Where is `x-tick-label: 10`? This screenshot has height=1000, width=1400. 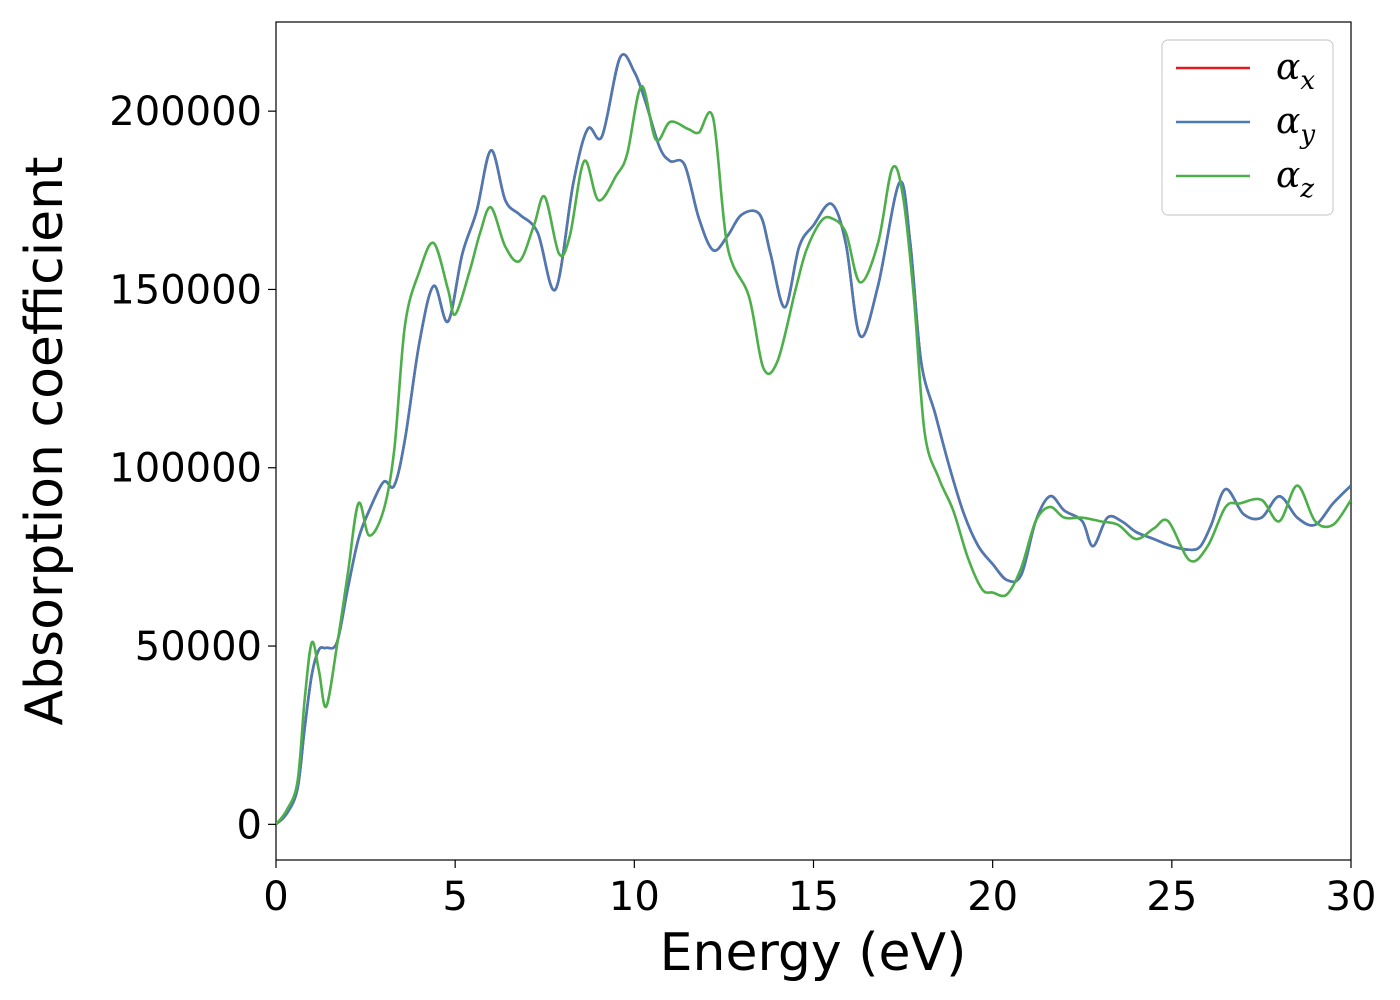 x-tick-label: 10 is located at coordinates (634, 897).